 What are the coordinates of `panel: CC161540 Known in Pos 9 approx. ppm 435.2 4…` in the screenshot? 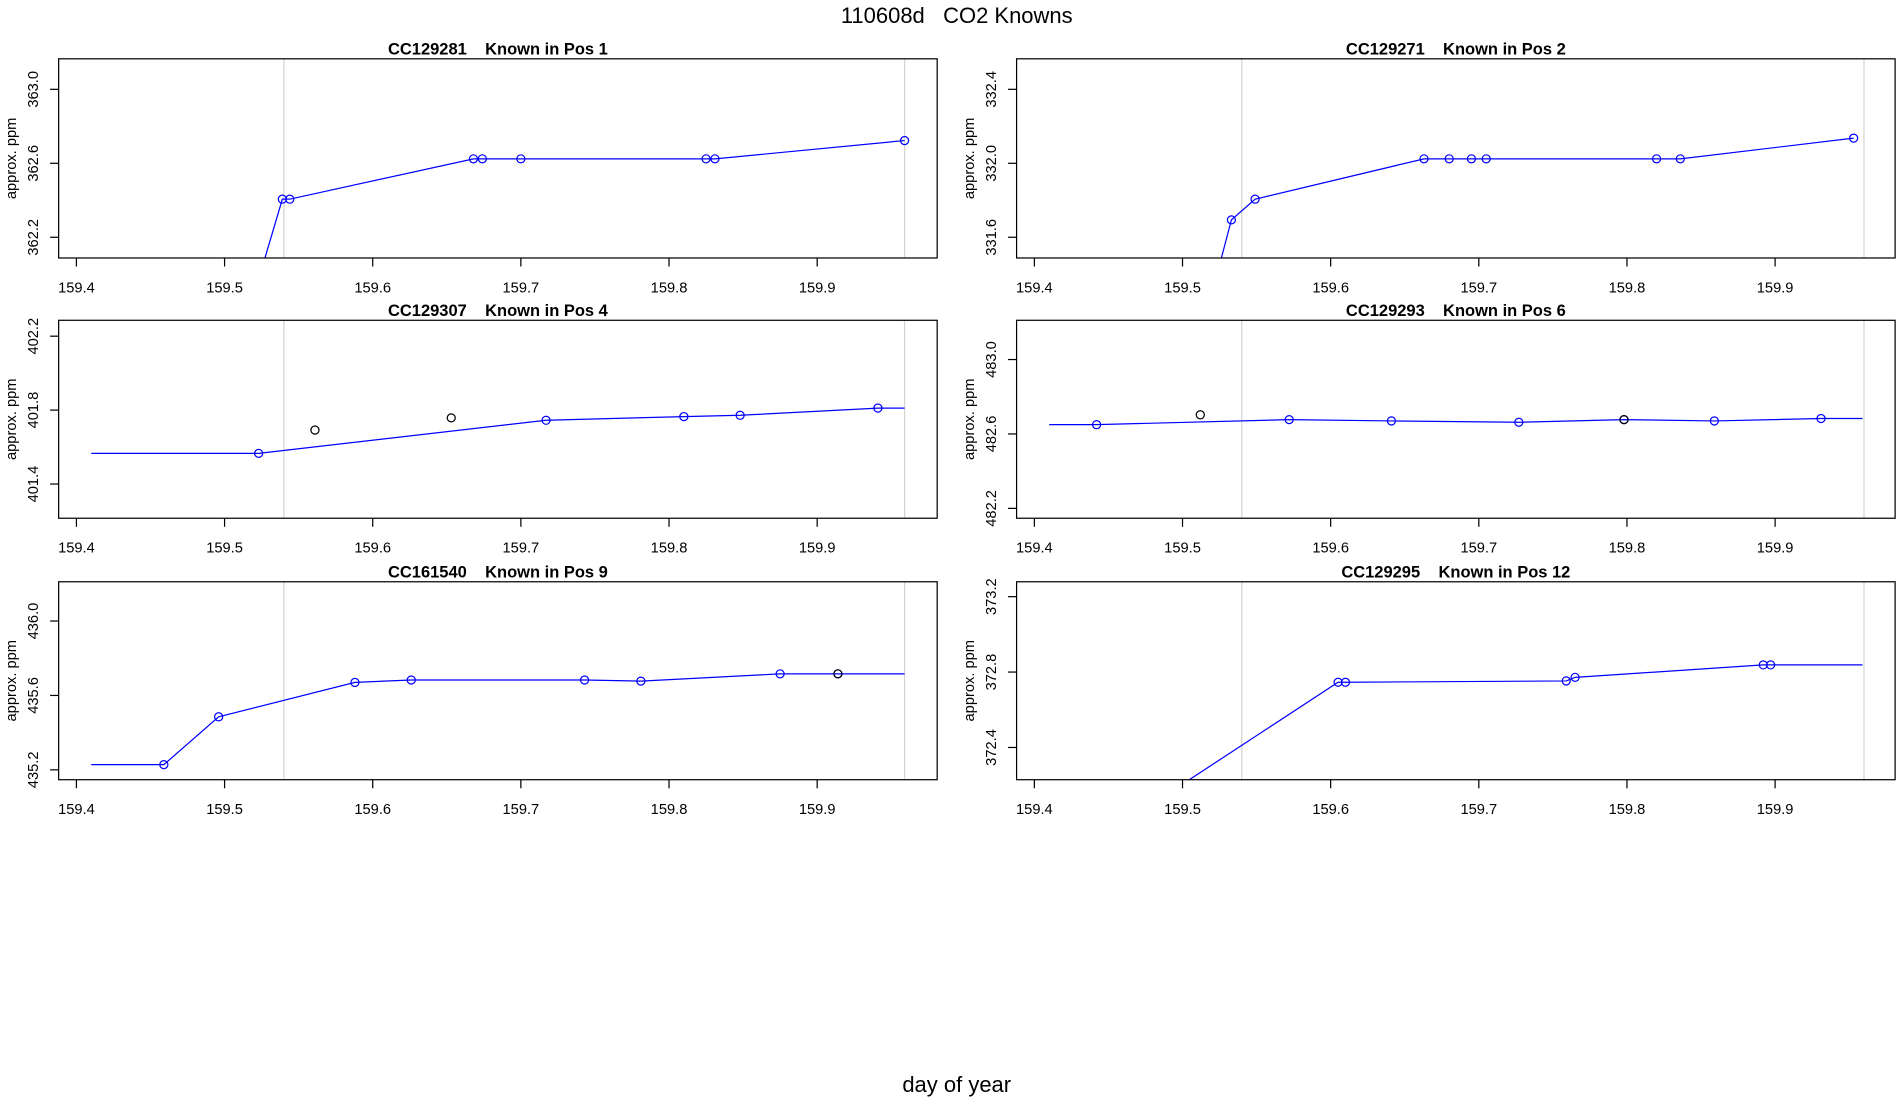 It's located at (471, 691).